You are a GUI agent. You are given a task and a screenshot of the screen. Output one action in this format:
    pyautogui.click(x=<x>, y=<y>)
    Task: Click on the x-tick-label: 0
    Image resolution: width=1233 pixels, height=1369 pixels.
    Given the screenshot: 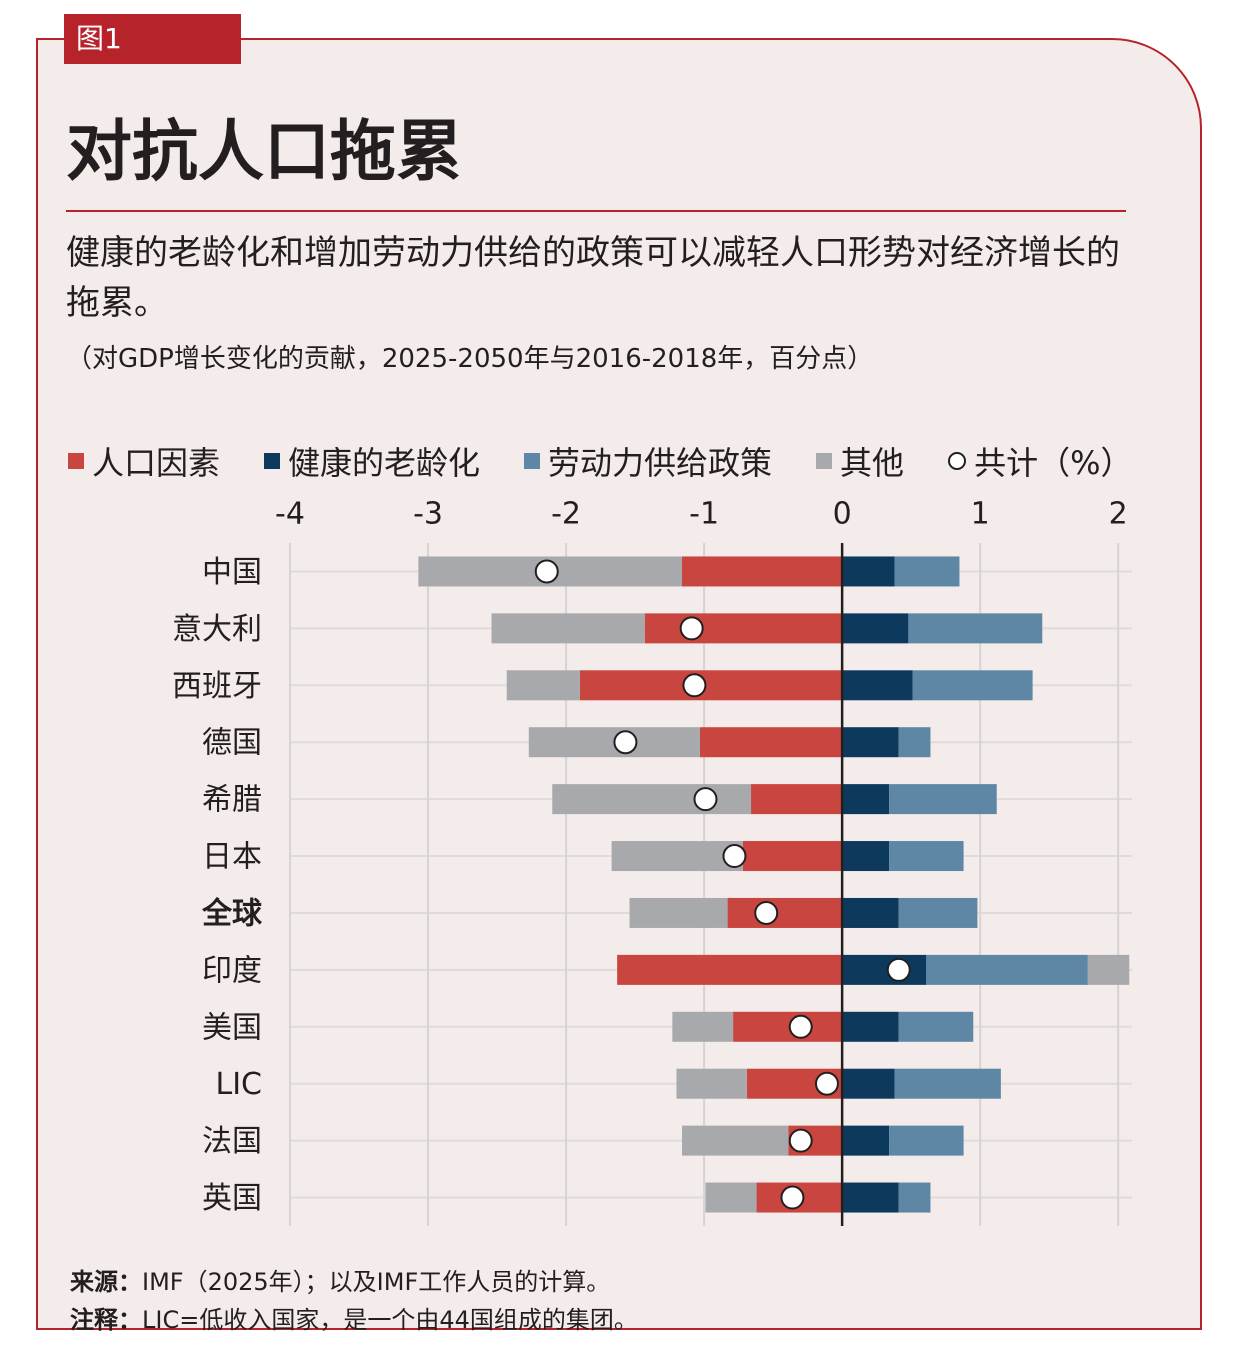 What is the action you would take?
    pyautogui.click(x=842, y=514)
    